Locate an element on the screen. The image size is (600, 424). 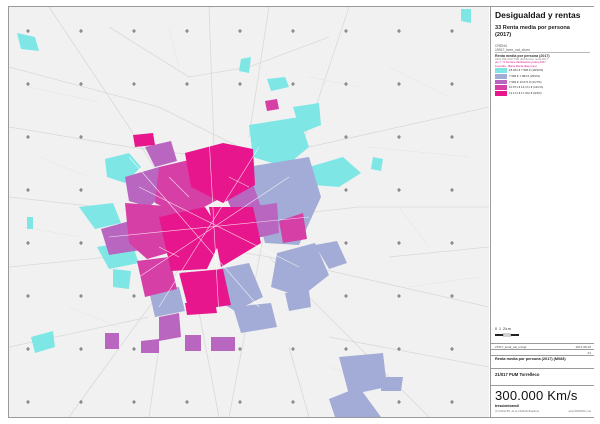
legend-meta-3: Leyenda - Barra Renta (Esp.ines) is located at coordinates (516, 65).